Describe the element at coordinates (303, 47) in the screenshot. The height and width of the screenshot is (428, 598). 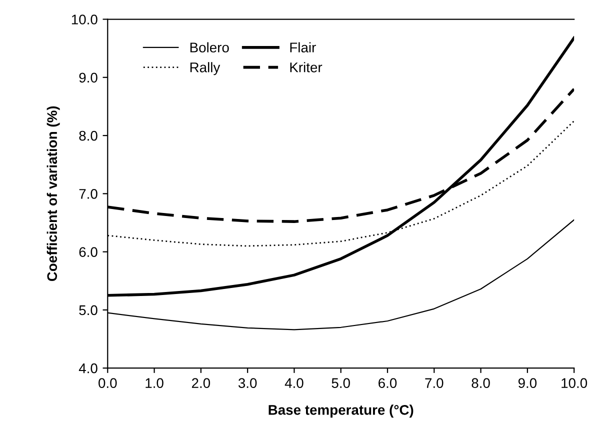
I see `legend-label: Flair` at that location.